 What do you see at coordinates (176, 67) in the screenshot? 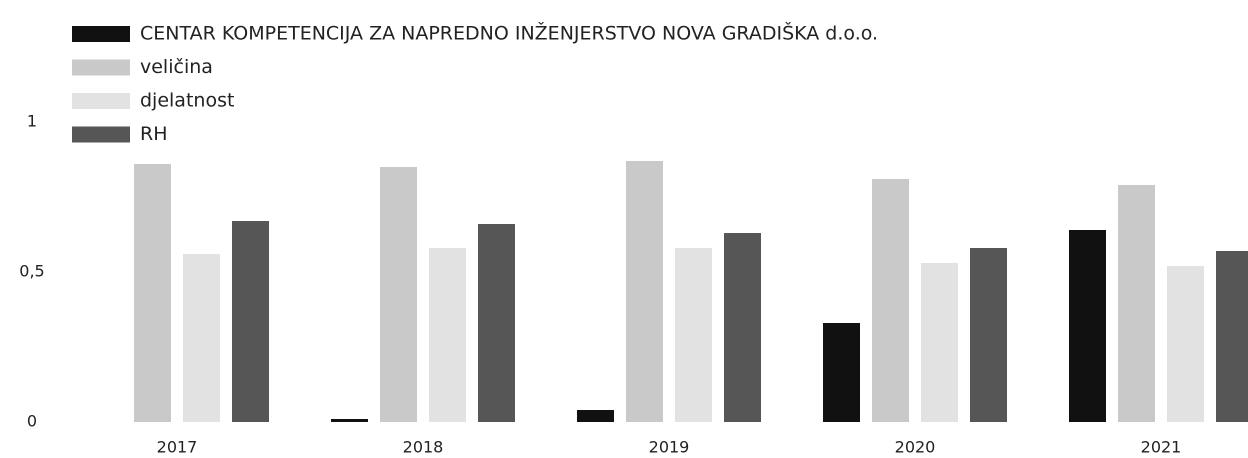
I see `legend-label: veličina` at bounding box center [176, 67].